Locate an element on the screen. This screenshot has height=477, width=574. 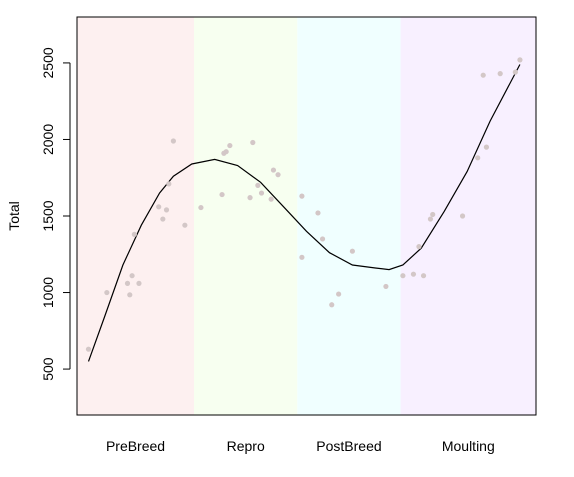
x-phase-label-prebreed: PreBreed is located at coordinates (135, 446).